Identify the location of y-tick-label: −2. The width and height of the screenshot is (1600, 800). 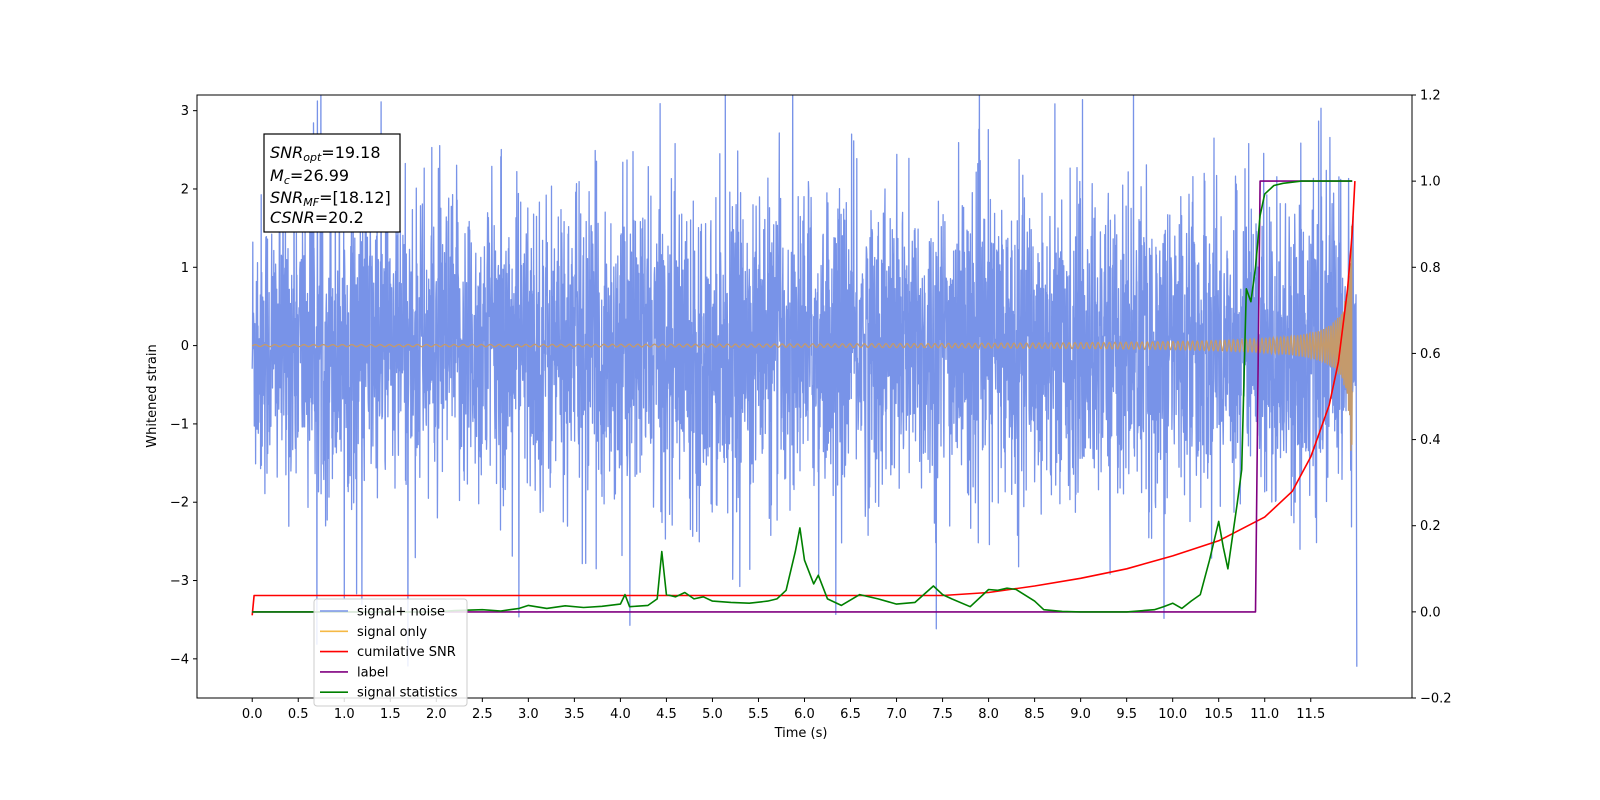
(179, 503).